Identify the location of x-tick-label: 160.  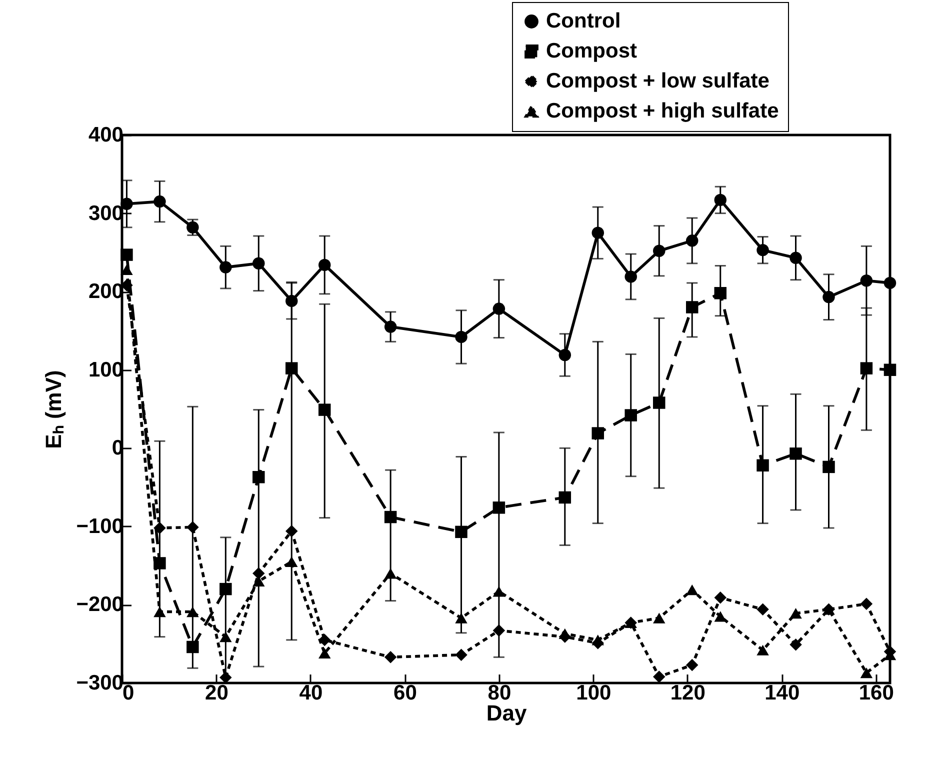
(876, 693).